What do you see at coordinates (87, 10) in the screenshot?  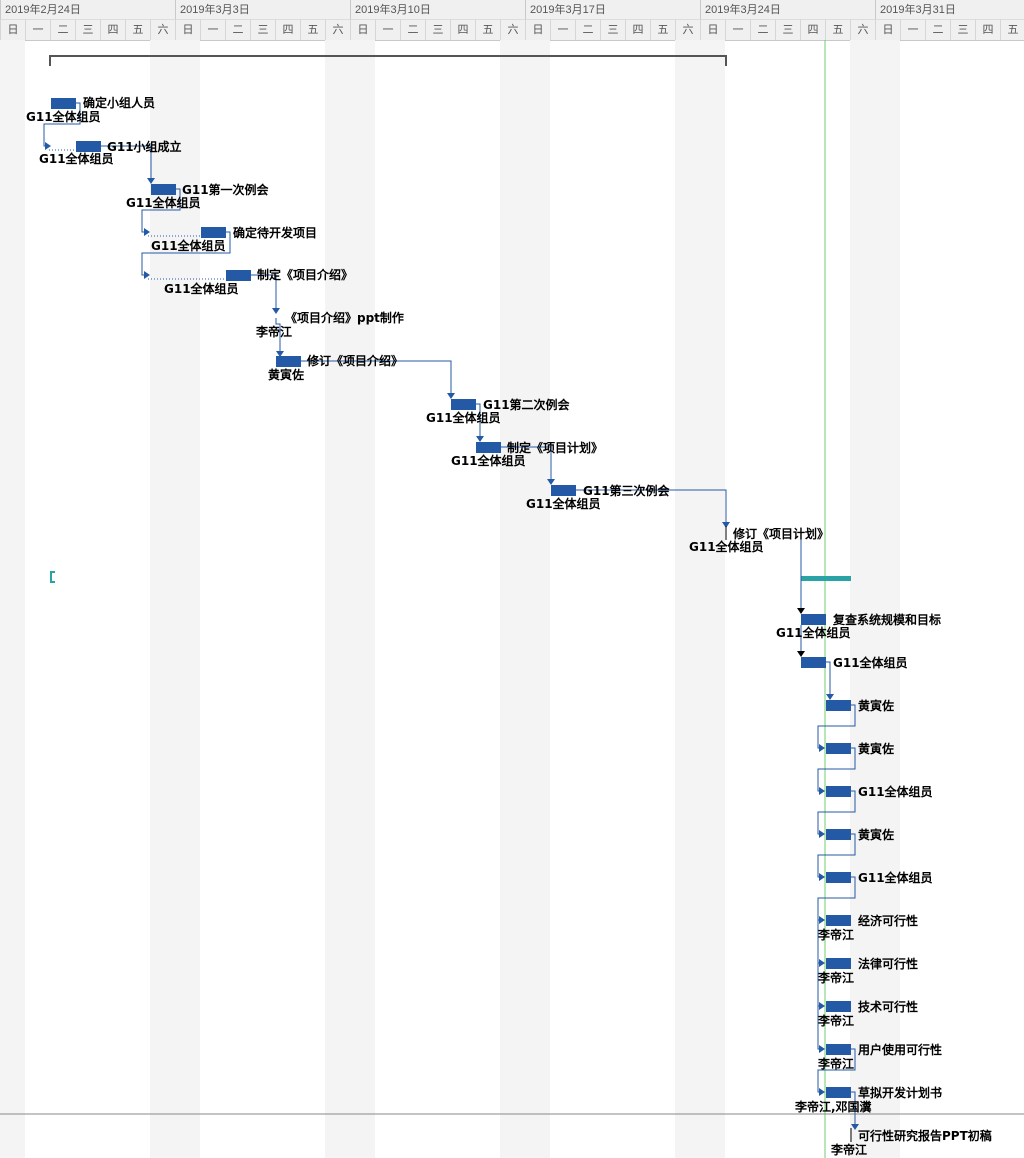 I see `week-label: 2019年2月24日` at bounding box center [87, 10].